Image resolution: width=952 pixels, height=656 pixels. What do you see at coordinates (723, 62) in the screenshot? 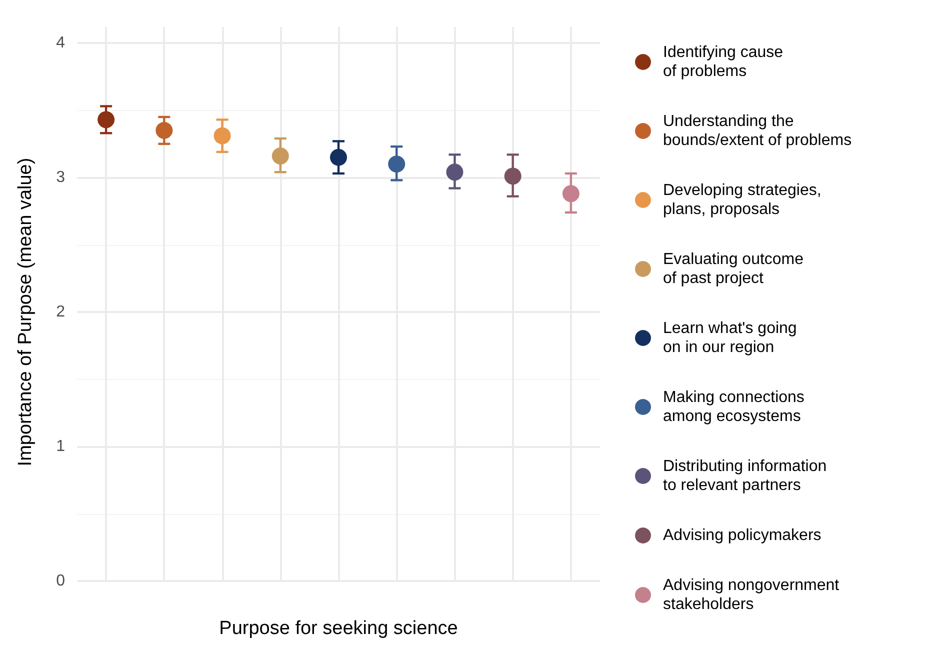
I see `legend-label: Identifying cause of problems` at bounding box center [723, 62].